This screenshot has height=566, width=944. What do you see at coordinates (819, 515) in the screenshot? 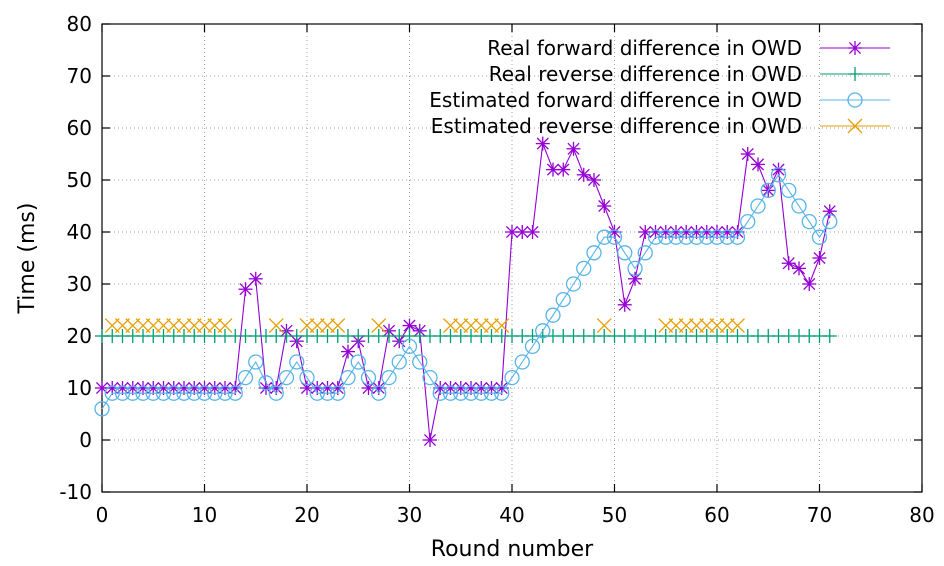
I see `x-tick-label: 70` at bounding box center [819, 515].